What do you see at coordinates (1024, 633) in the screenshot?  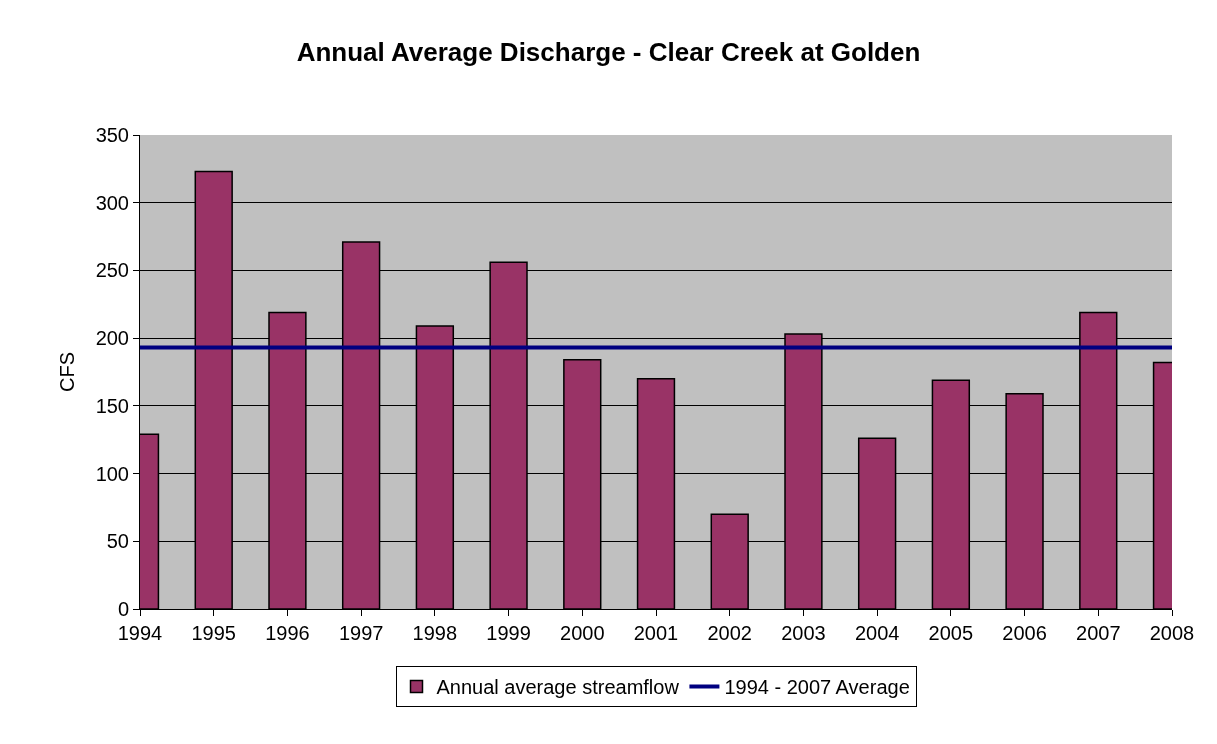 I see `x-tick-label: 2006` at bounding box center [1024, 633].